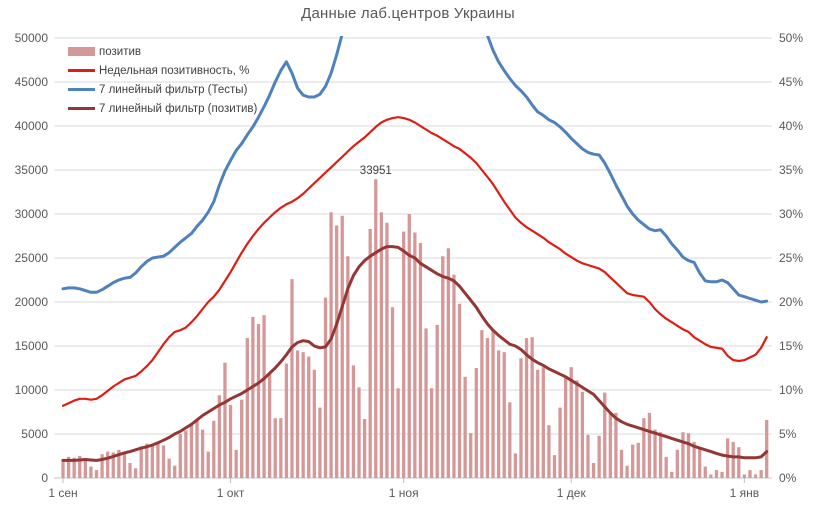  I want to click on y-axis-label-right: 35%, so click(791, 170).